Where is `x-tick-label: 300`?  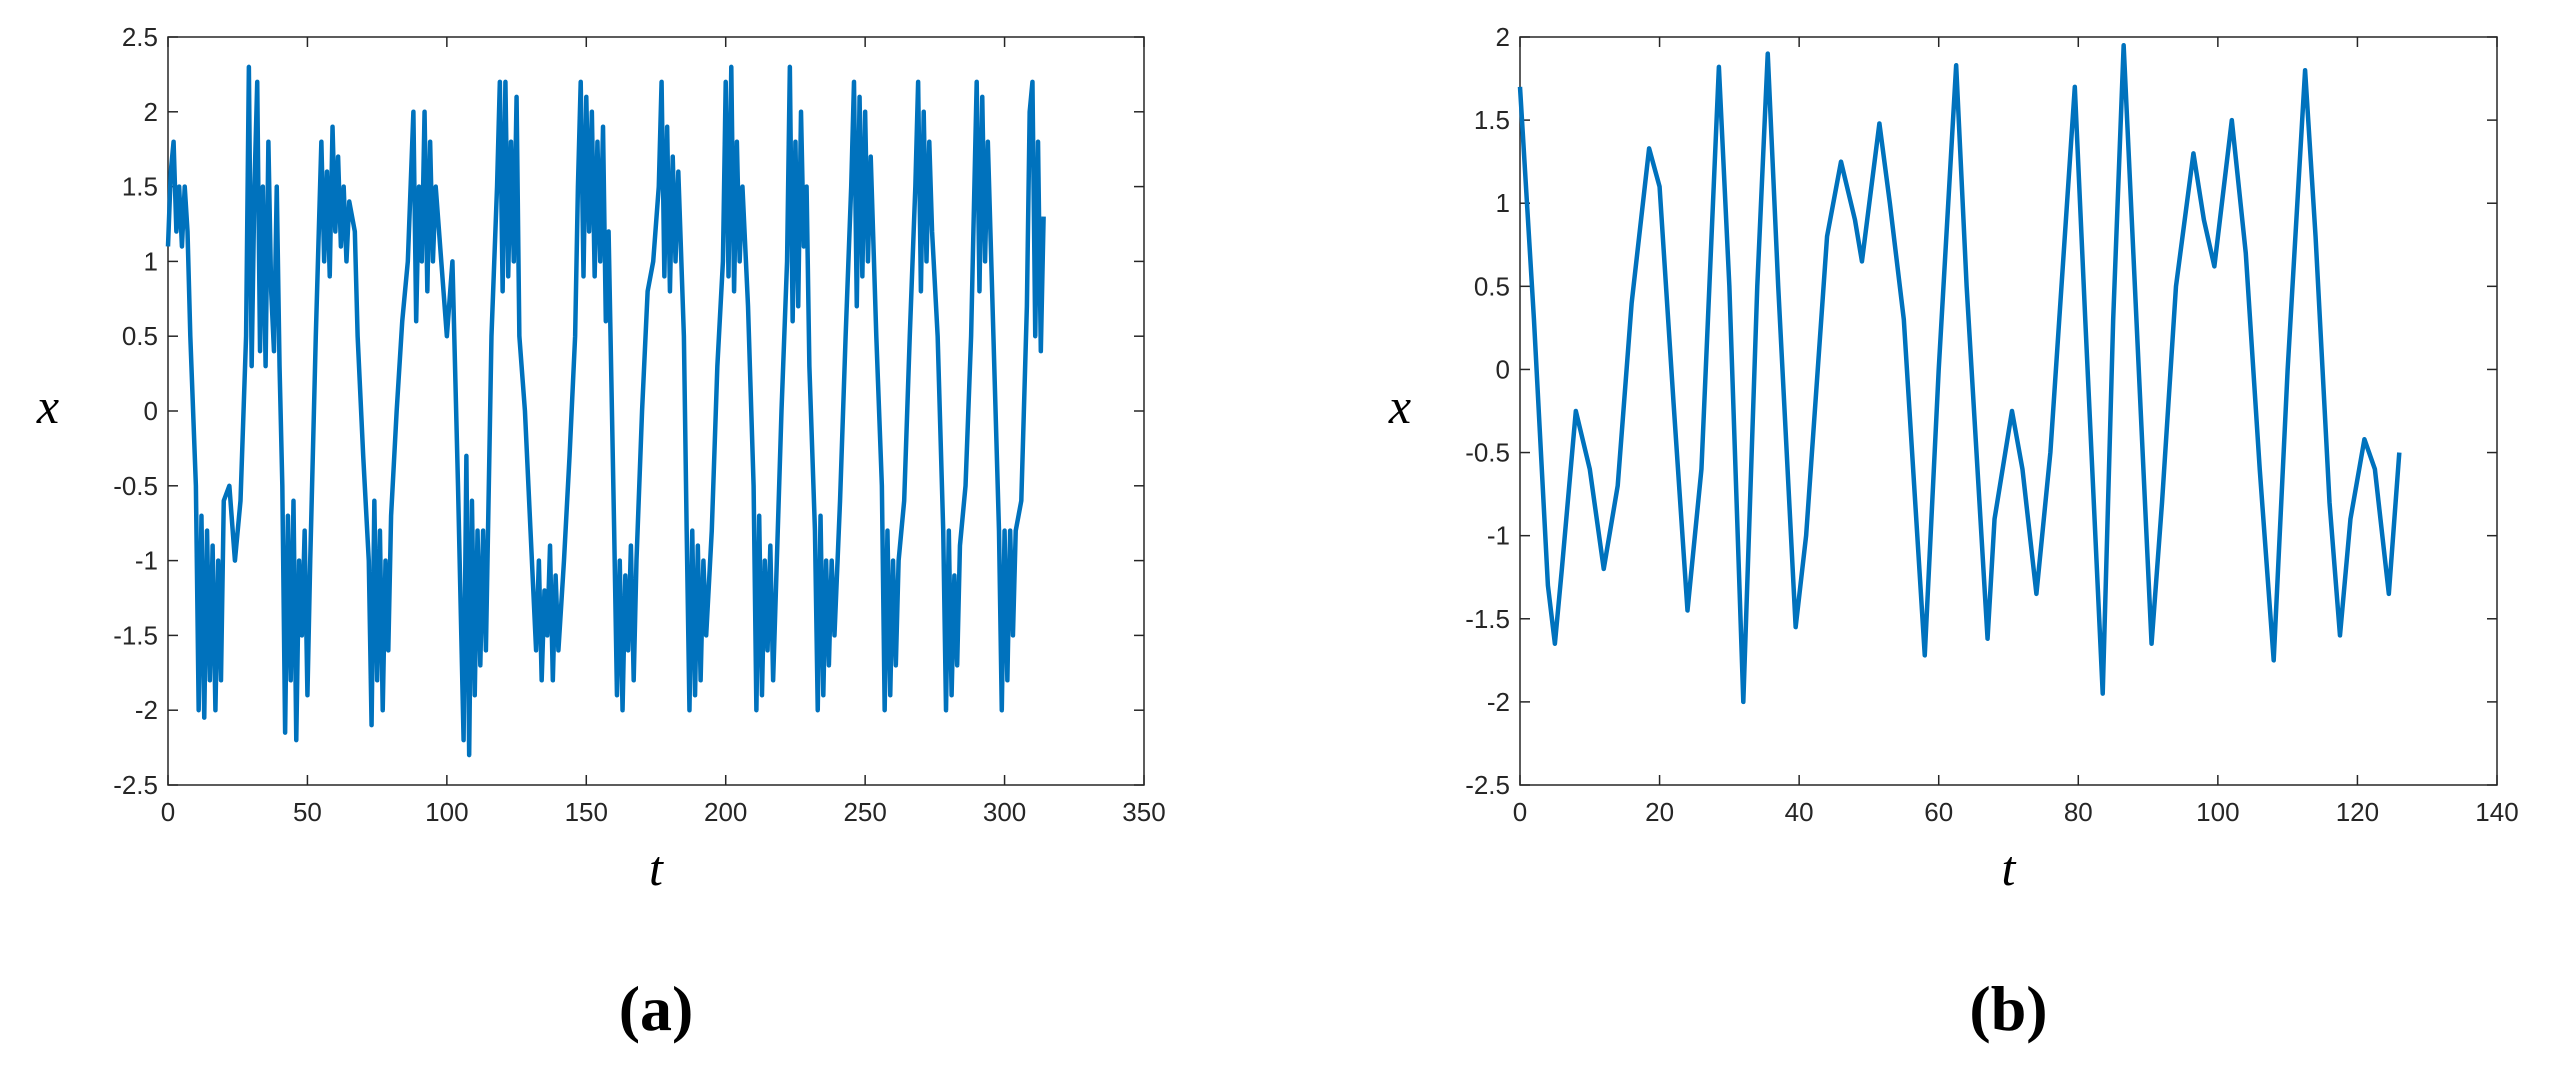 x-tick-label: 300 is located at coordinates (1004, 812).